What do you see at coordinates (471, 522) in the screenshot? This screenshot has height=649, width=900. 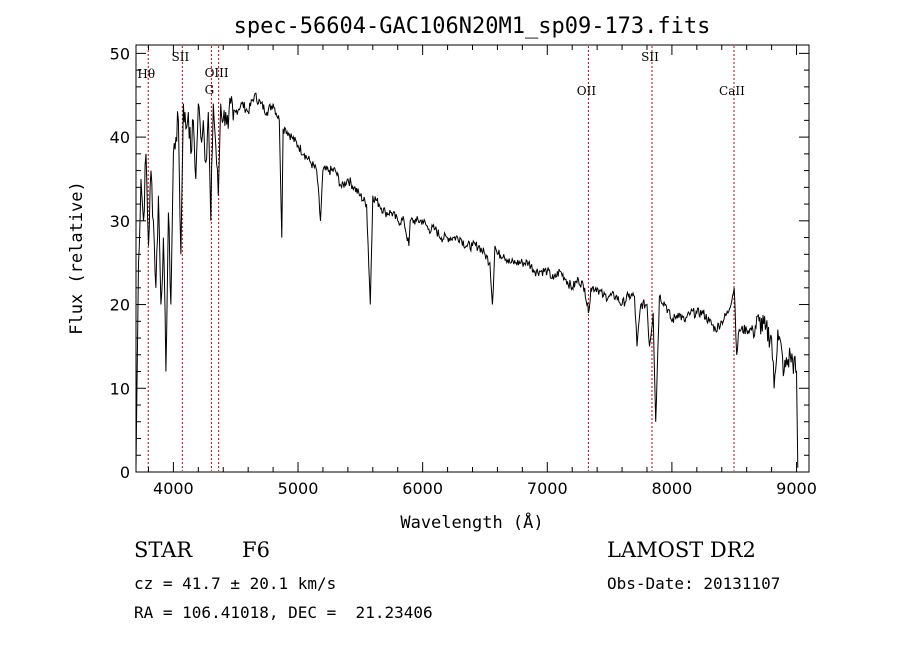 I see `x-axis-label: Wavelength (Å)` at bounding box center [471, 522].